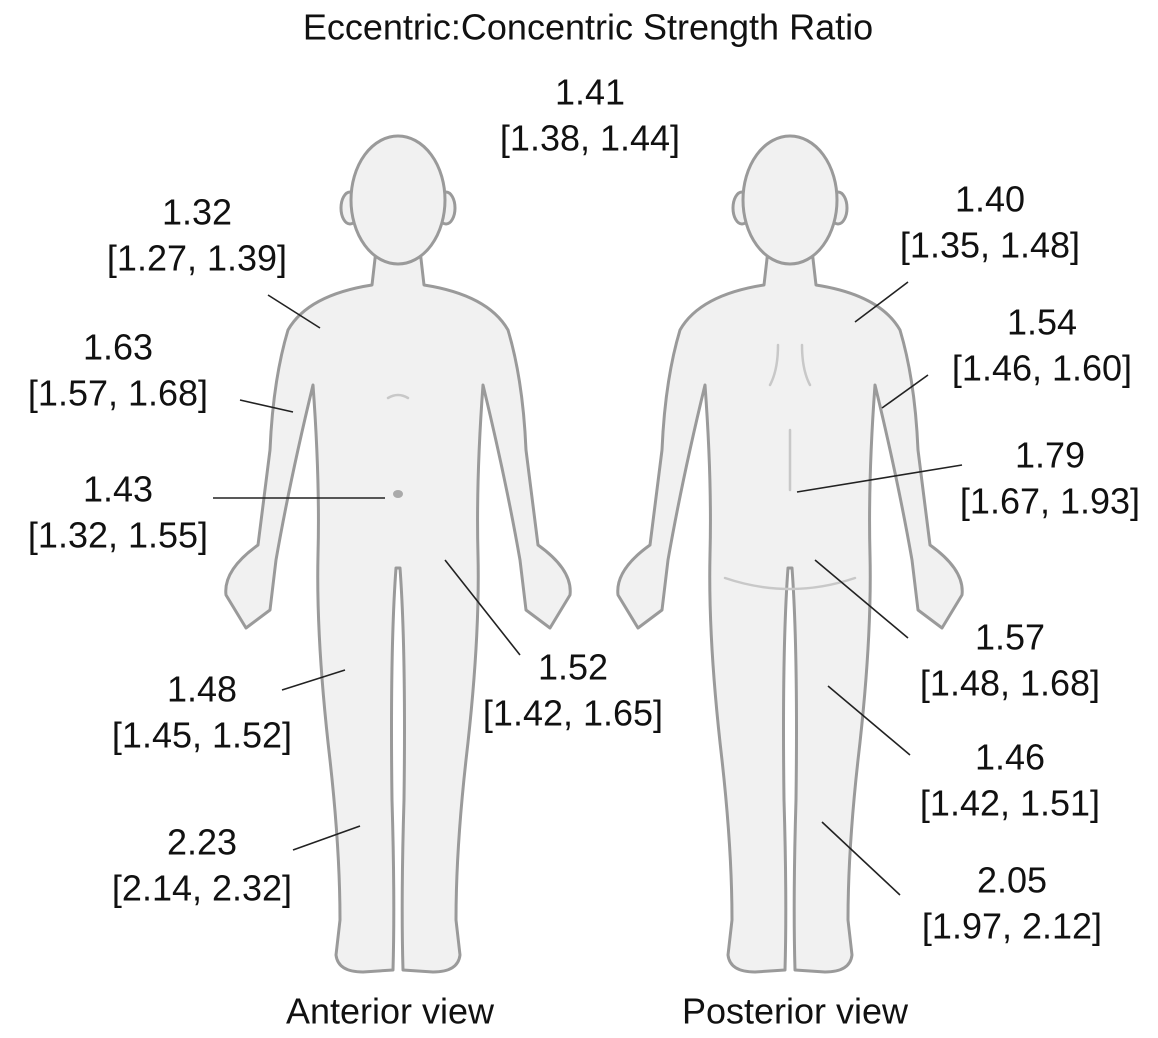 The height and width of the screenshot is (1038, 1158). Describe the element at coordinates (1010, 803) in the screenshot. I see `ratio-ci: [1.42, 1.51]` at that location.